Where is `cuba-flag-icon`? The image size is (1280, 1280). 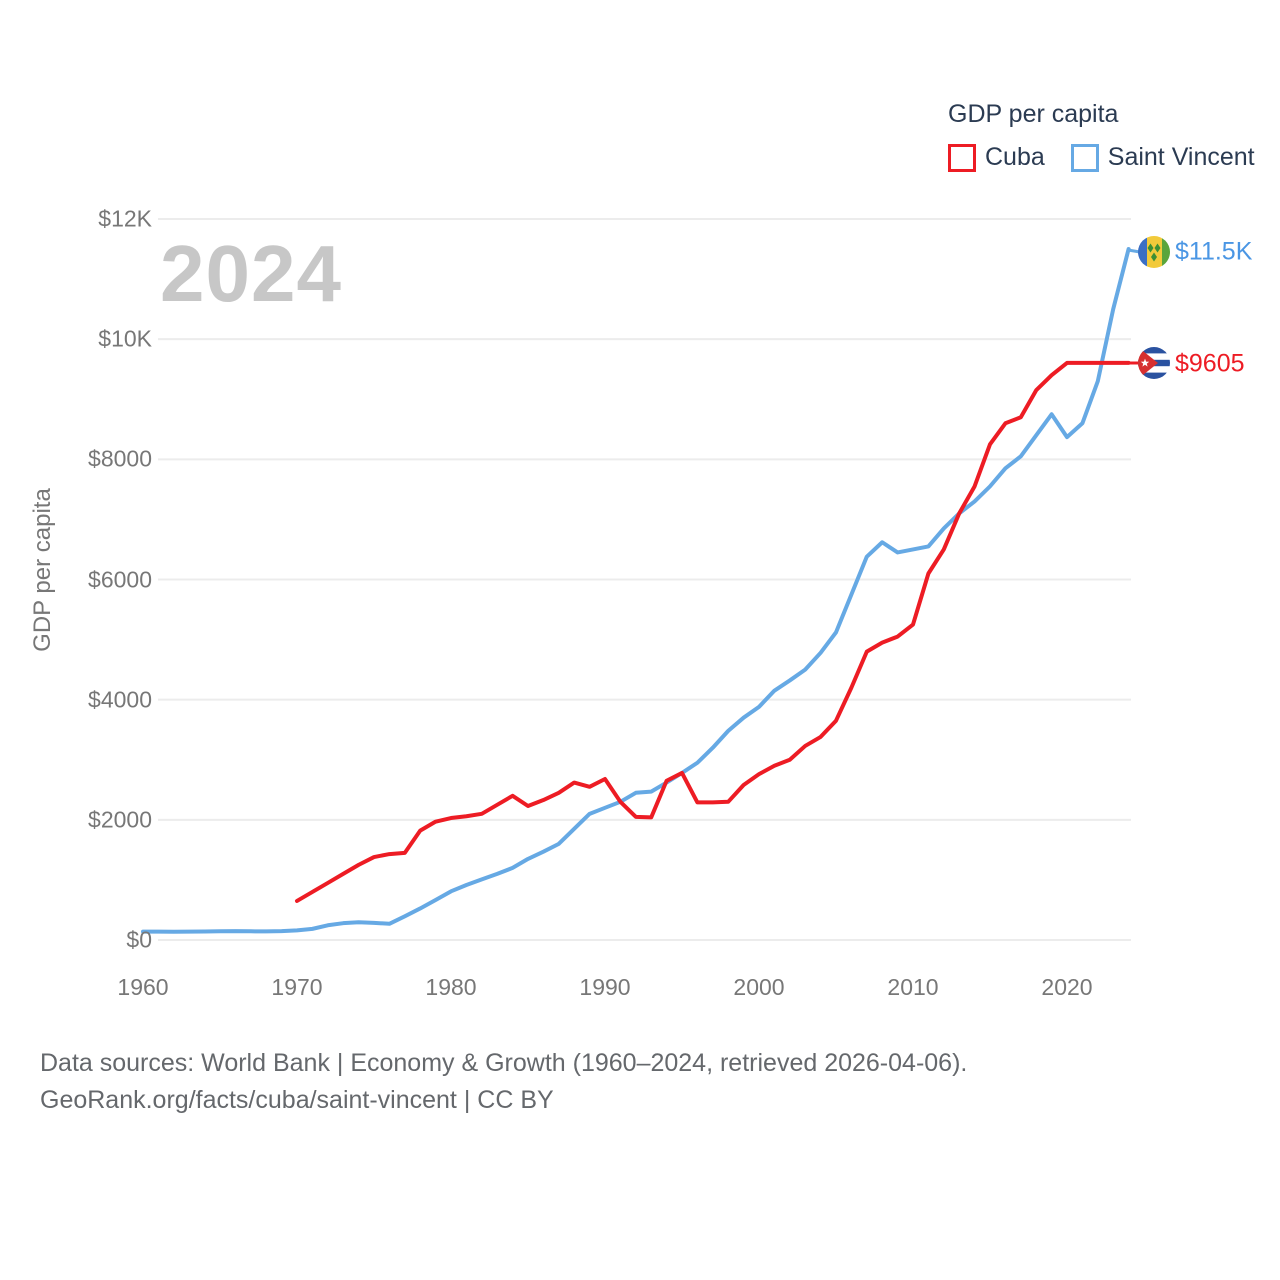 cuba-flag-icon is located at coordinates (1154, 363).